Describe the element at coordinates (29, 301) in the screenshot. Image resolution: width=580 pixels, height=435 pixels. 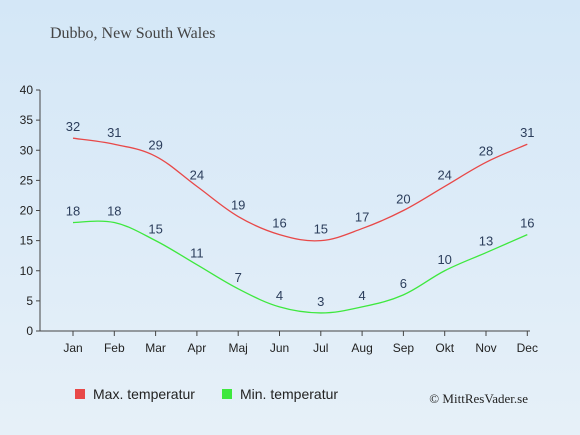
I see `y-tick-label: 5` at that location.